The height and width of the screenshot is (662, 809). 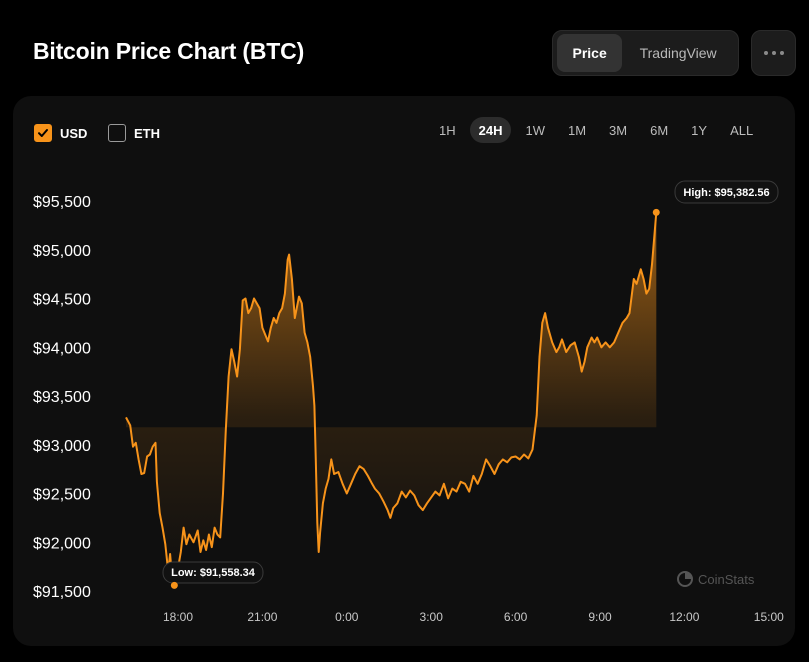 What do you see at coordinates (684, 617) in the screenshot?
I see `x-tick-label: 12:00` at bounding box center [684, 617].